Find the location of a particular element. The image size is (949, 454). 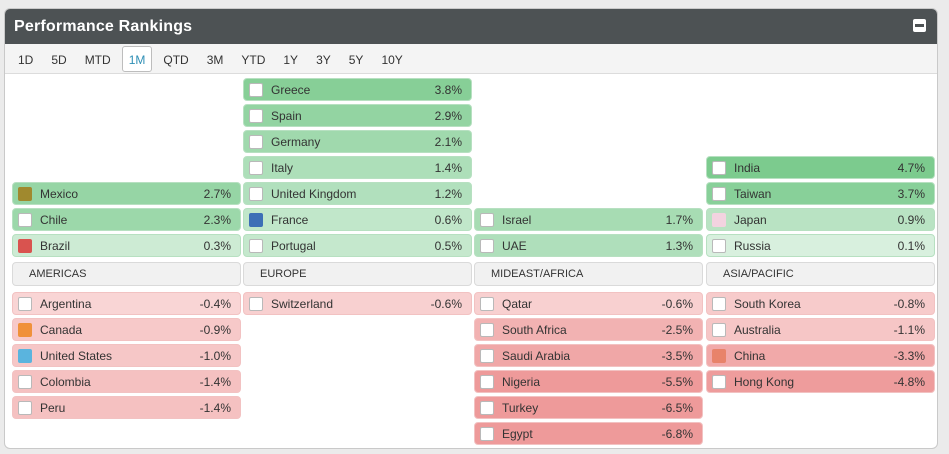

tab-3m: 3M is located at coordinates (215, 59).